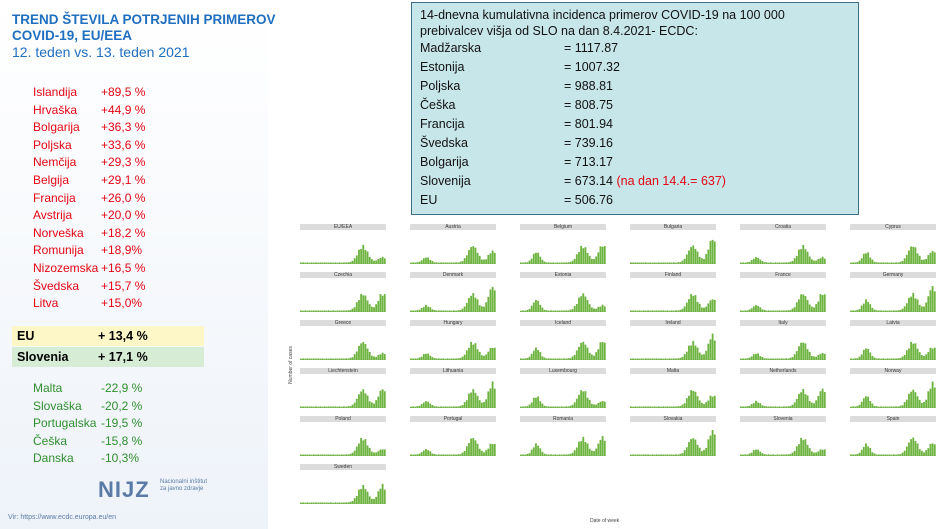 The image size is (940, 529). Describe the element at coordinates (58, 250) in the screenshot. I see `country-name: Romunija` at that location.